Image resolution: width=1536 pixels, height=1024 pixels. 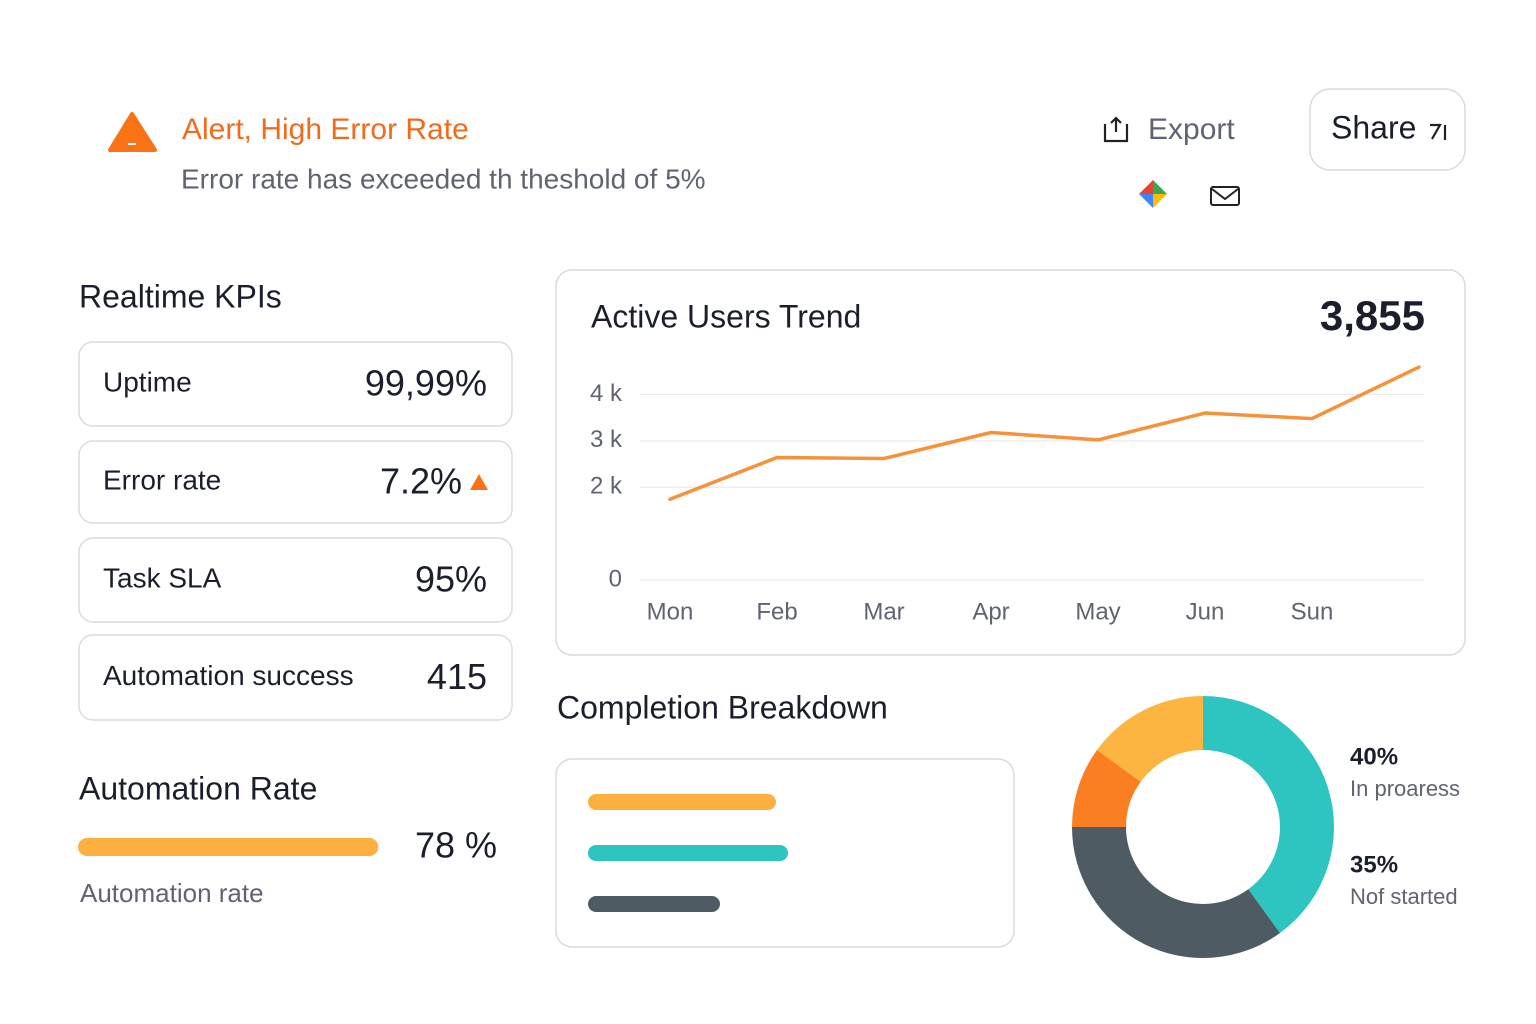 What do you see at coordinates (456, 845) in the screenshot?
I see `automation-rate-value: 78 %` at bounding box center [456, 845].